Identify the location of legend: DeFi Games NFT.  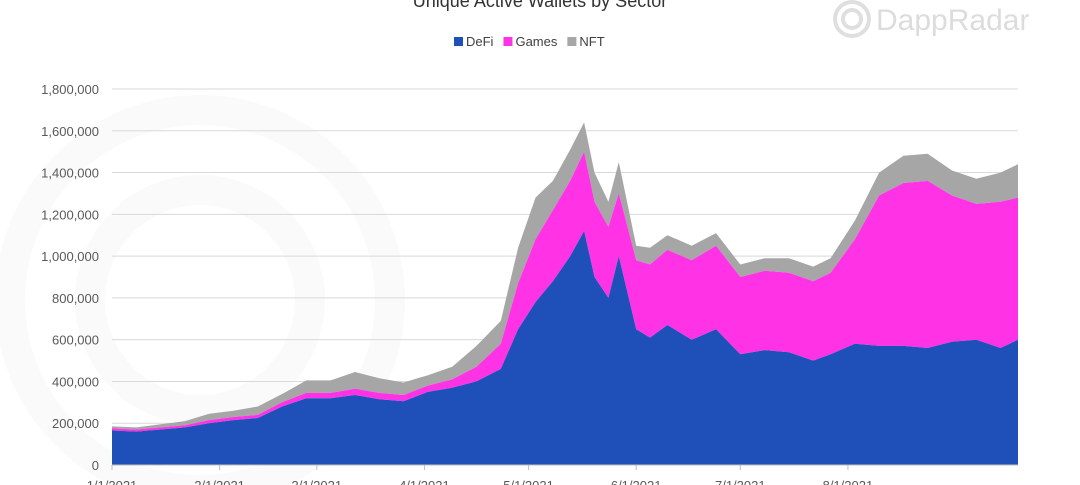
(529, 41).